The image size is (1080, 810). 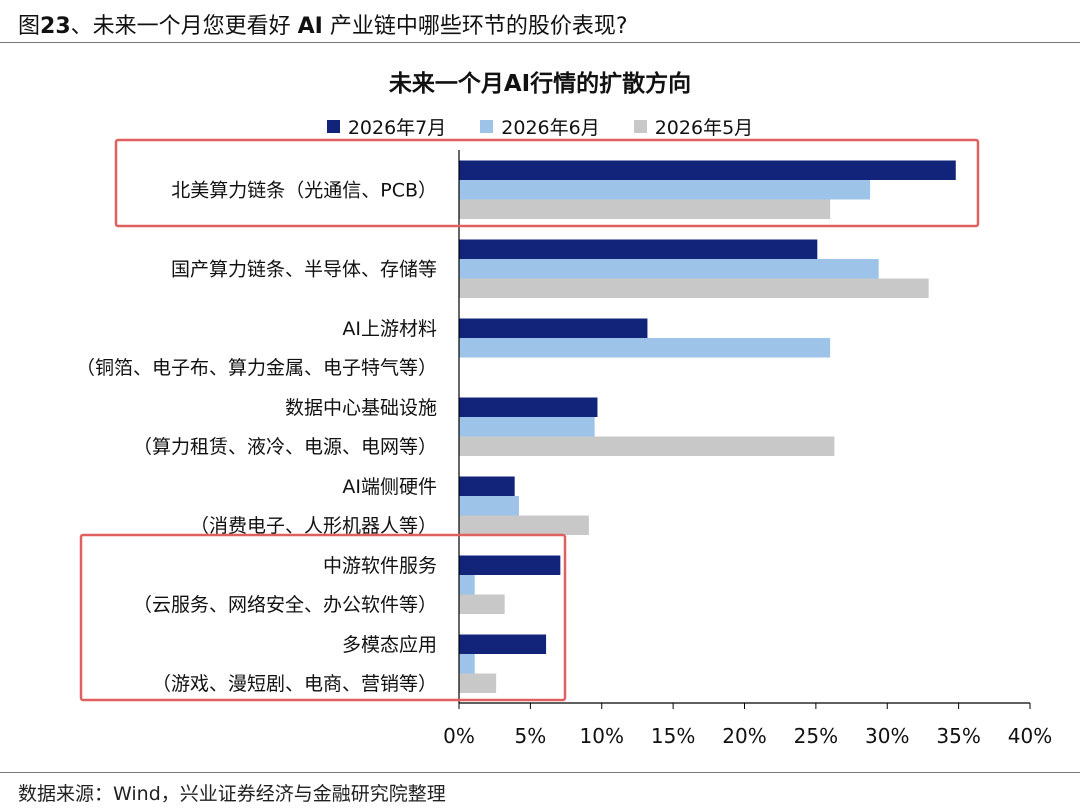 I want to click on figure-heading: 图23、未来一个月您更看好 AI 产业链中哪些环节的股价表现?, so click(x=323, y=24).